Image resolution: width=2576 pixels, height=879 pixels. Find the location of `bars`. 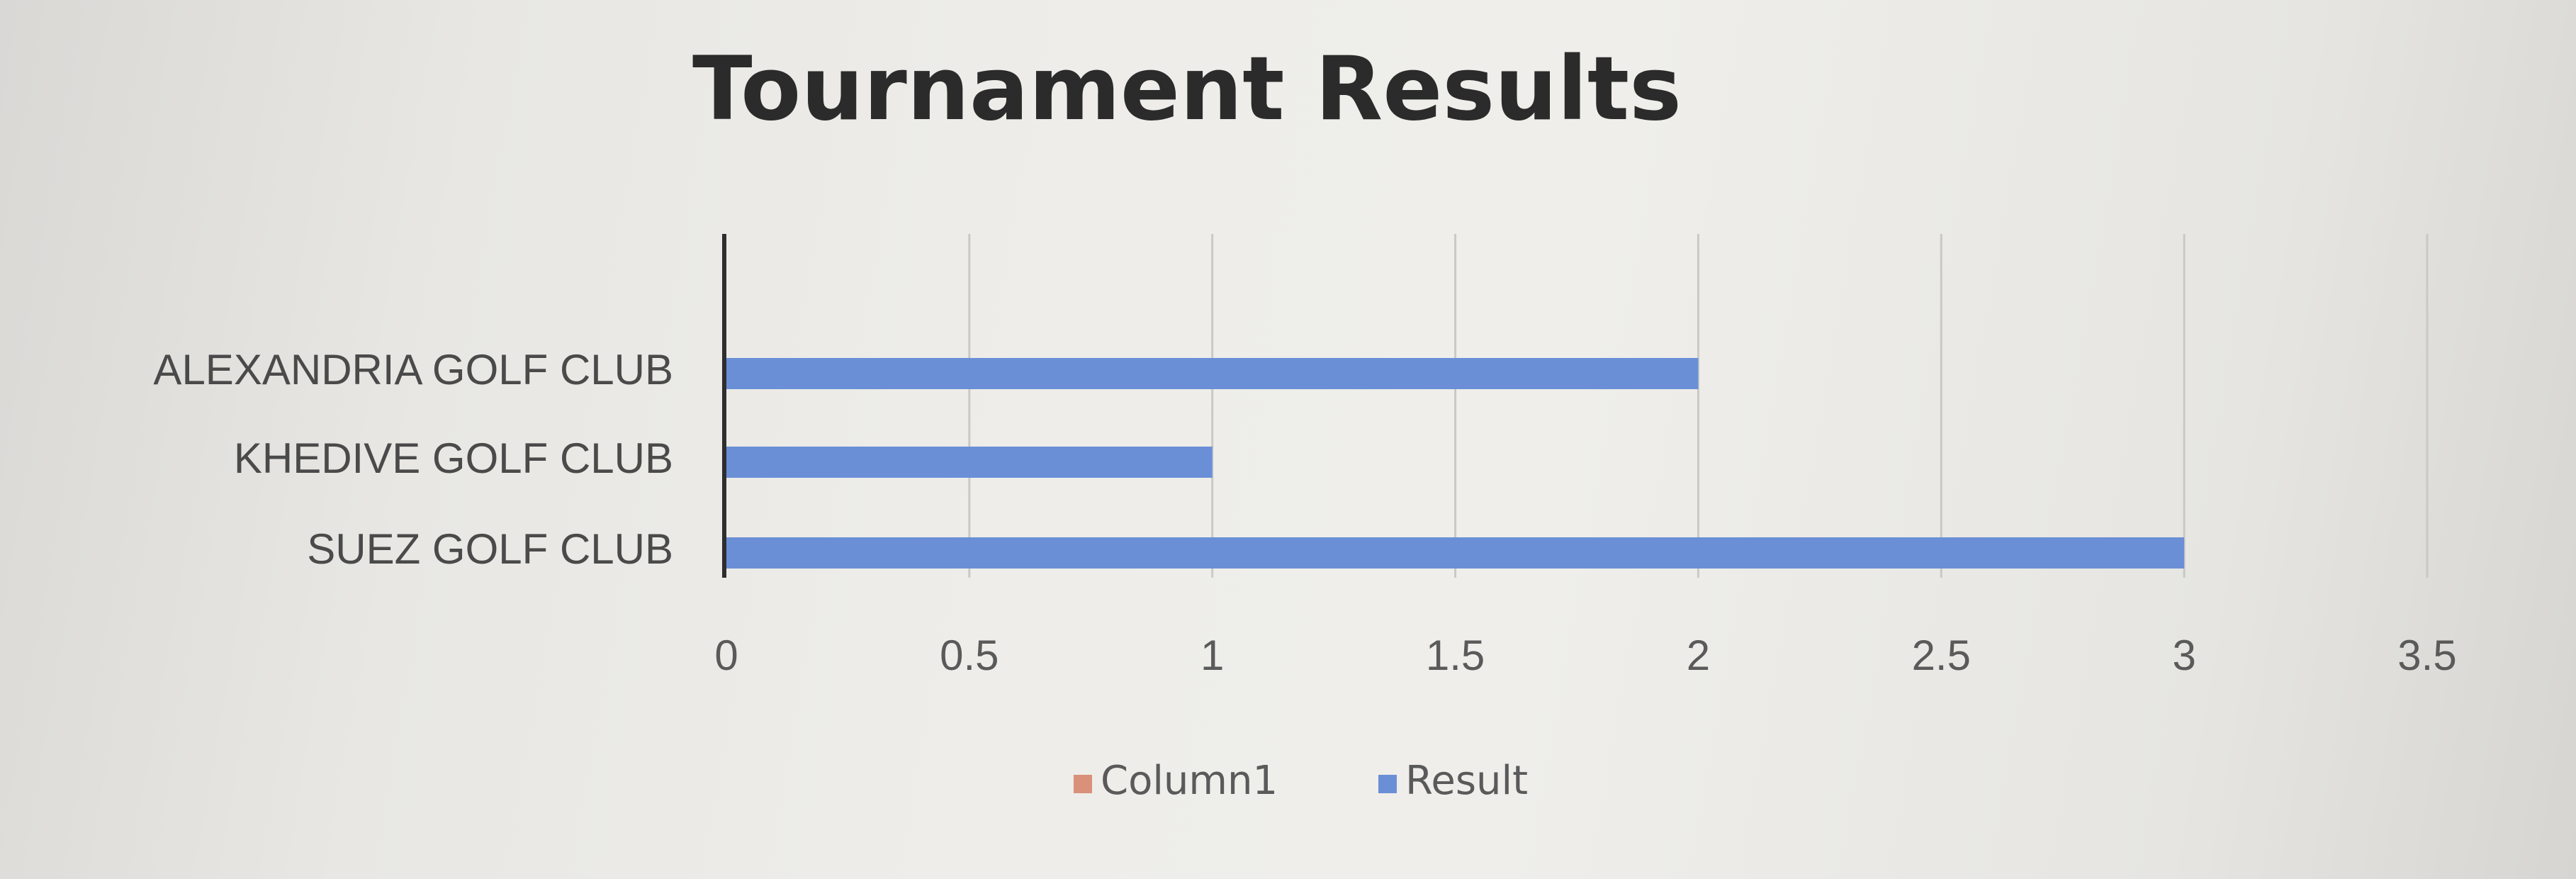

bars is located at coordinates (1455, 463).